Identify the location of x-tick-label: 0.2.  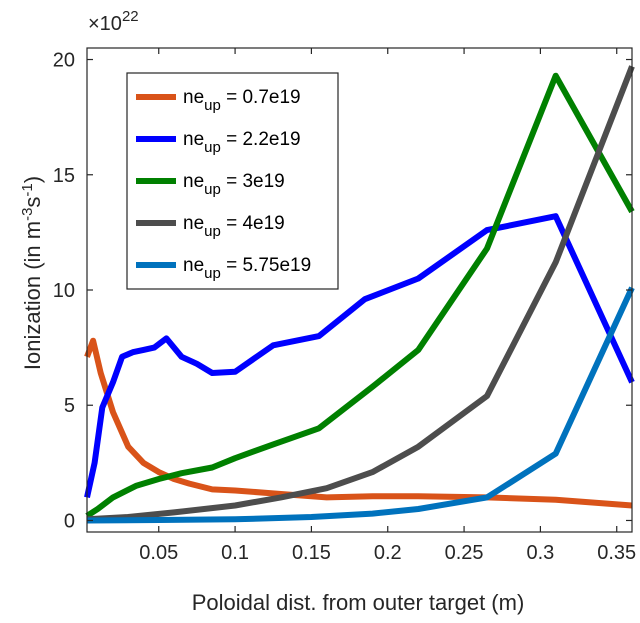
(388, 553).